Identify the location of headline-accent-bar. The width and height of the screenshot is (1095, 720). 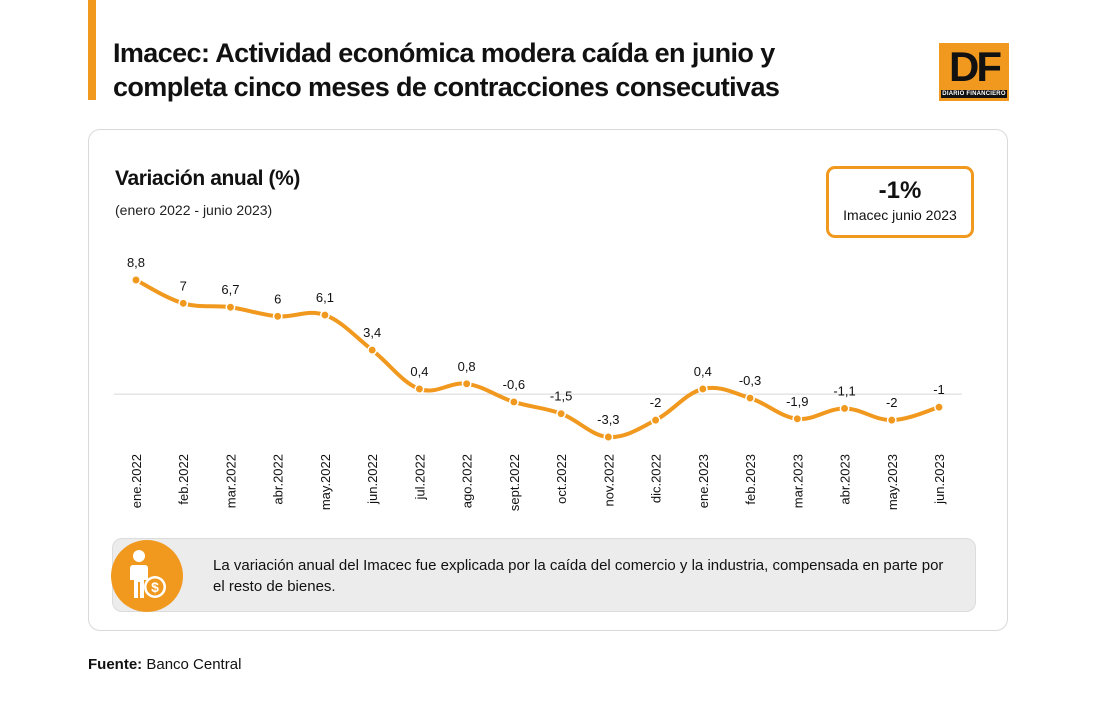
(92, 50).